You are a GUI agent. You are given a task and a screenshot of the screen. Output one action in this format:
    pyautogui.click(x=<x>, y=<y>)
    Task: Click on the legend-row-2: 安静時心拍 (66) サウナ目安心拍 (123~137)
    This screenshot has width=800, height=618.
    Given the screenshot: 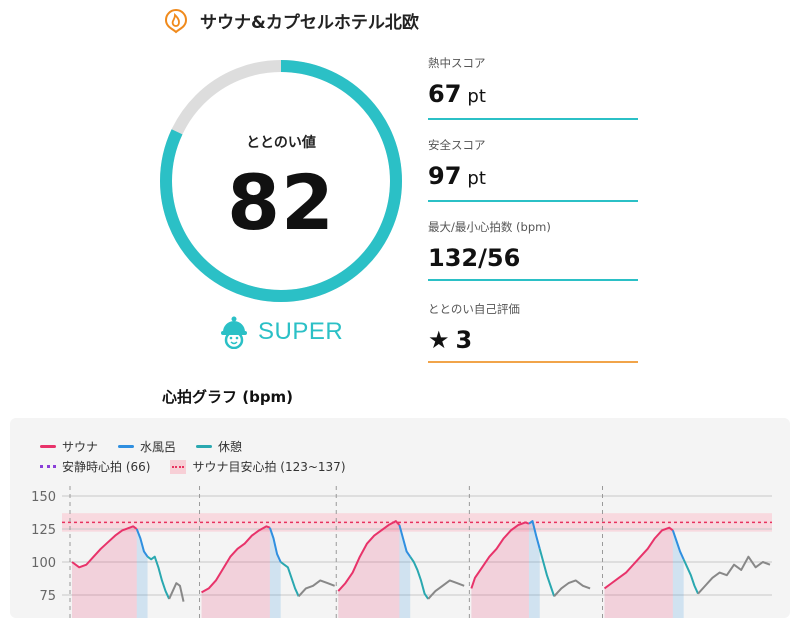 What is the action you would take?
    pyautogui.click(x=203, y=466)
    